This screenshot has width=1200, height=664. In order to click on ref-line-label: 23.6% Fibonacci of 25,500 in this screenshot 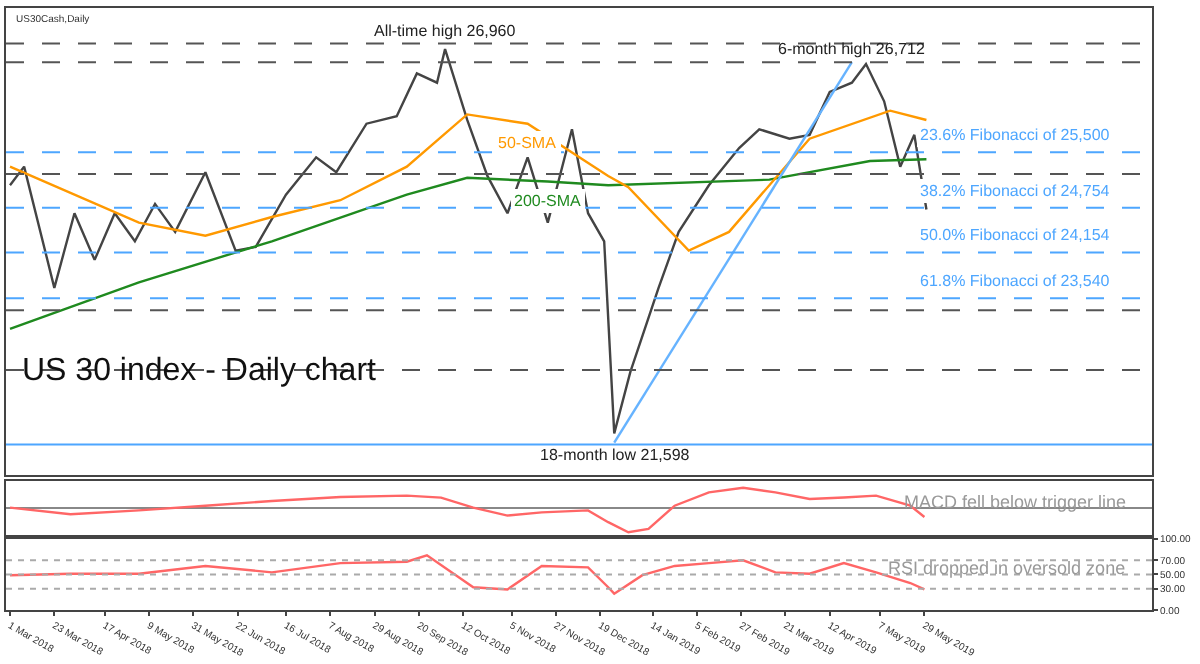, I will do `click(1015, 135)`.